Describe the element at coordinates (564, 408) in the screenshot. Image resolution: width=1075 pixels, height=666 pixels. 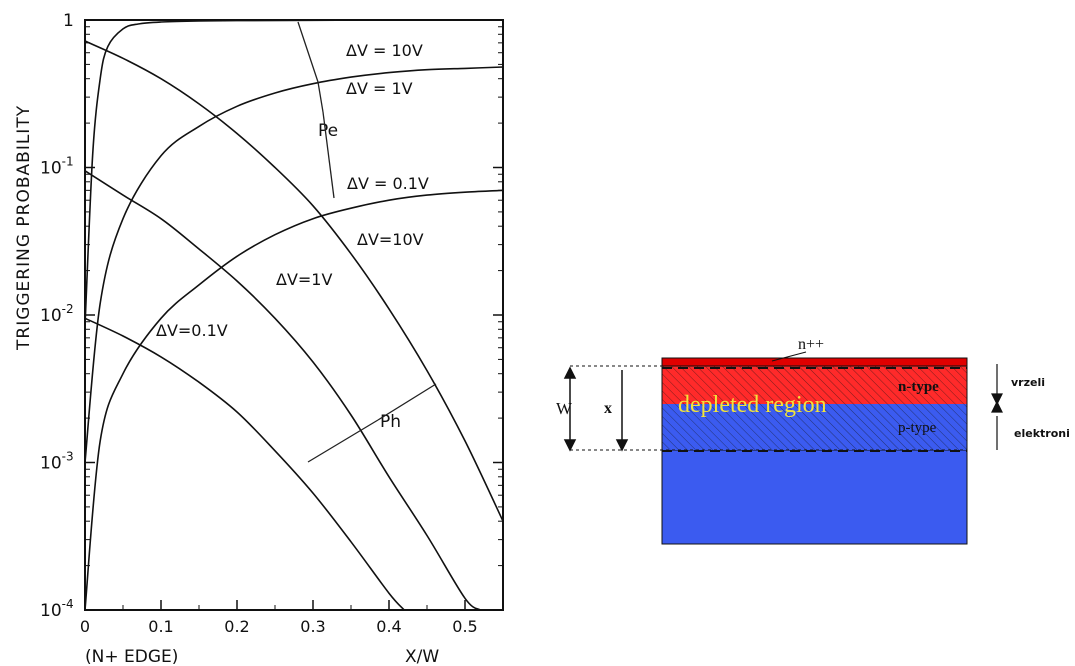
I see `w-label: W` at that location.